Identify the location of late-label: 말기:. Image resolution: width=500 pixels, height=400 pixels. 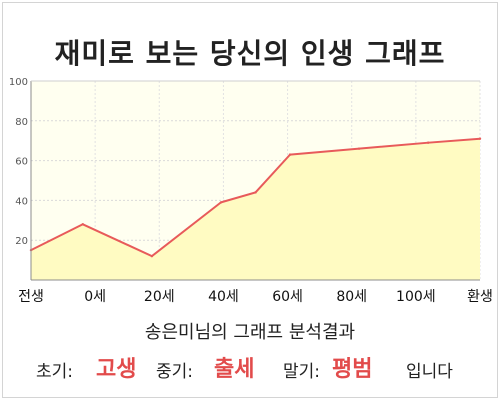
(302, 372).